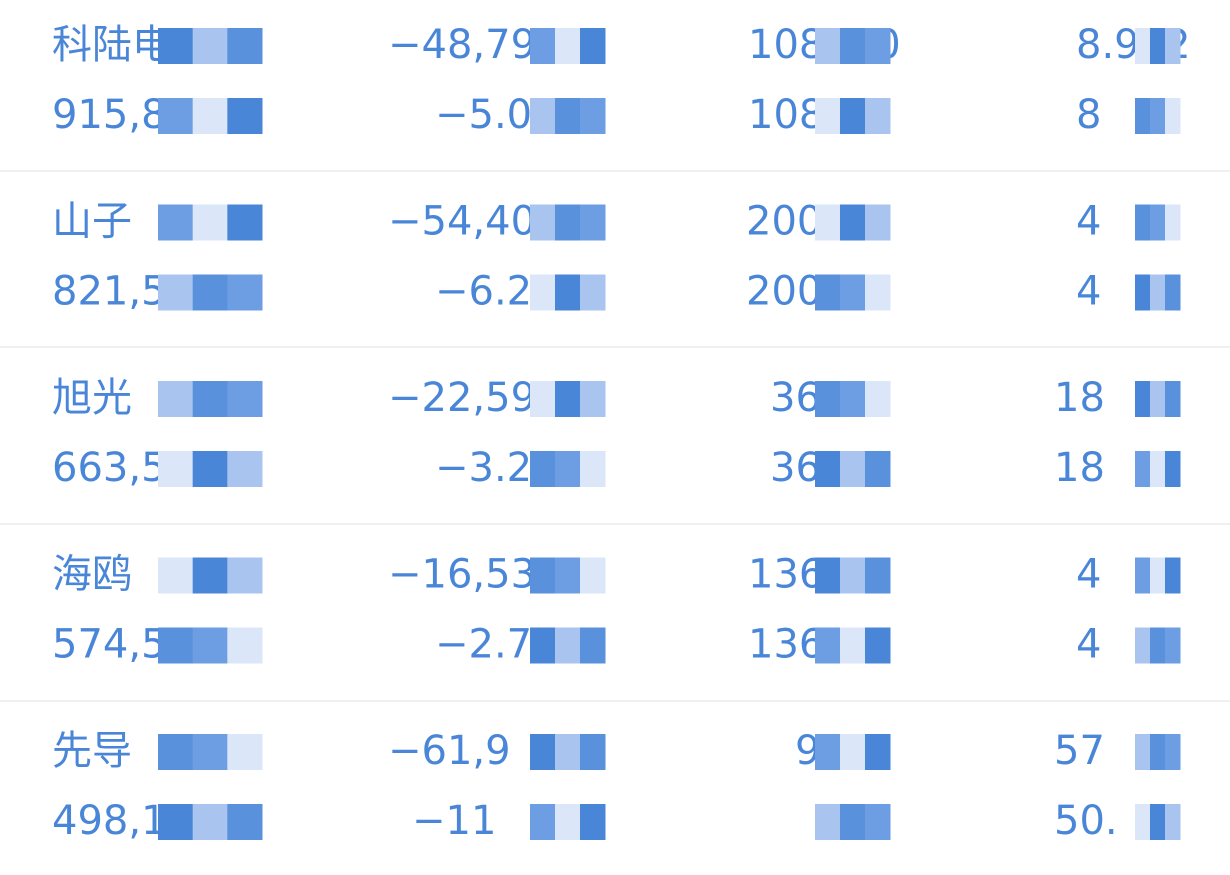 The width and height of the screenshot is (1230, 875). What do you see at coordinates (109, 292) in the screenshot?
I see `stock-cell: 821,5` at bounding box center [109, 292].